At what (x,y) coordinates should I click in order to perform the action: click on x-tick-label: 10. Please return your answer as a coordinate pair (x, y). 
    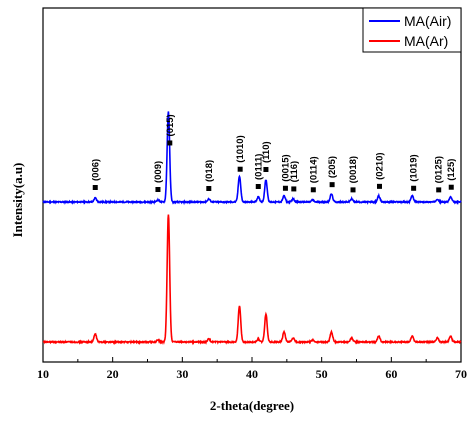
    Looking at the image, I should click on (43, 374).